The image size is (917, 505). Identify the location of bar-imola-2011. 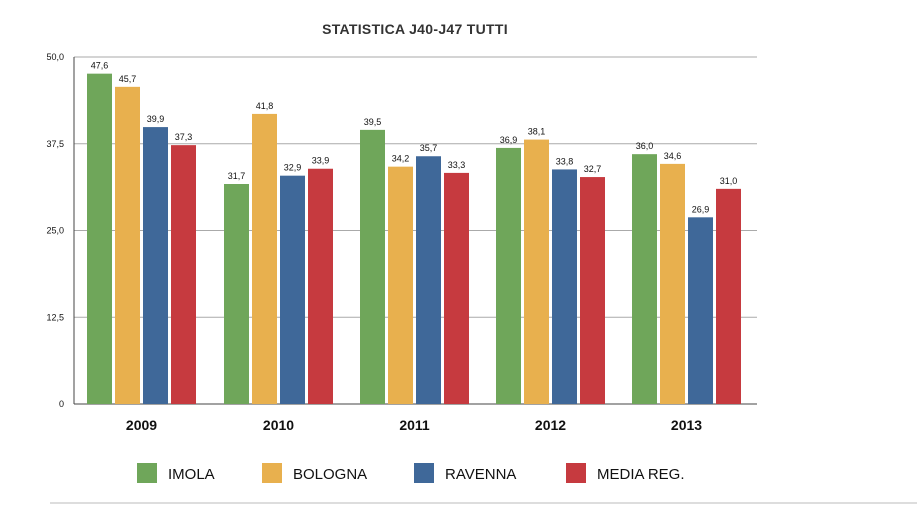
(372, 266).